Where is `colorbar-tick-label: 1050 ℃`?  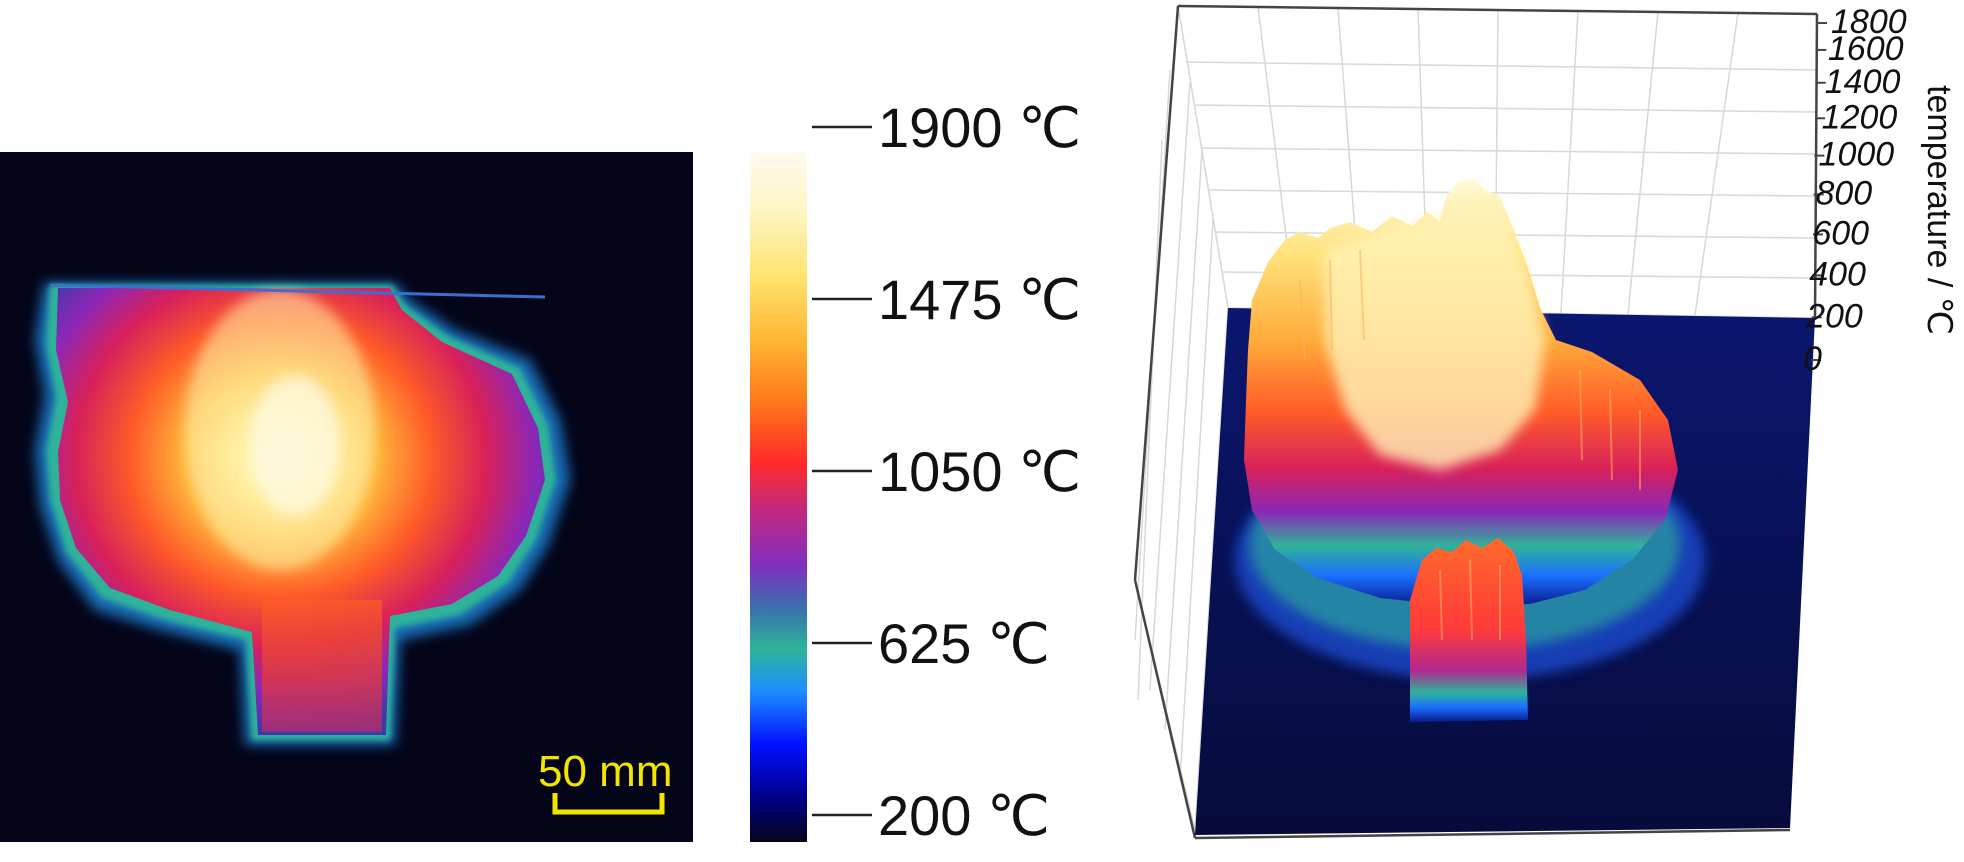 colorbar-tick-label: 1050 ℃ is located at coordinates (979, 471).